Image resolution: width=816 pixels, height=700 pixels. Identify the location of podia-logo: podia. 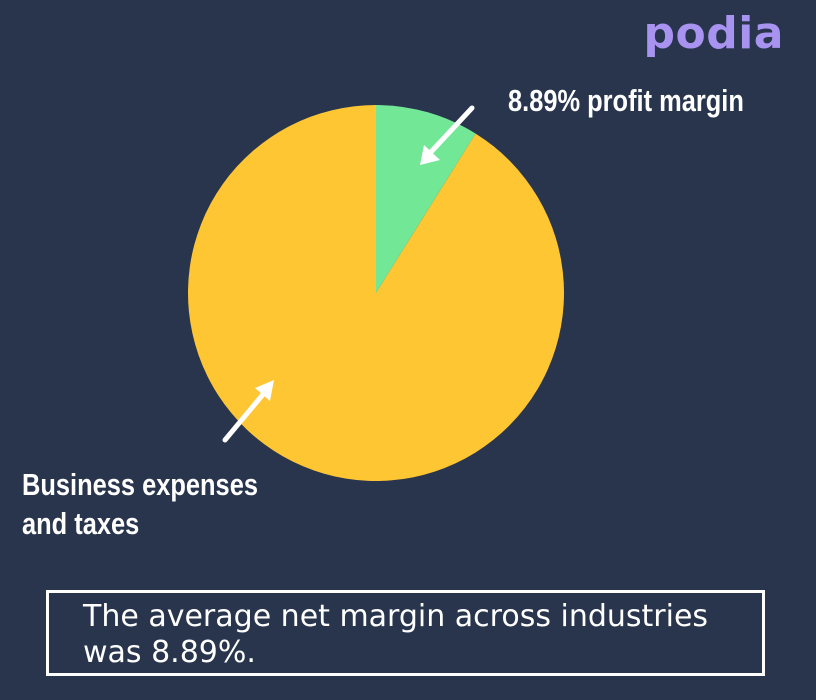
(713, 33).